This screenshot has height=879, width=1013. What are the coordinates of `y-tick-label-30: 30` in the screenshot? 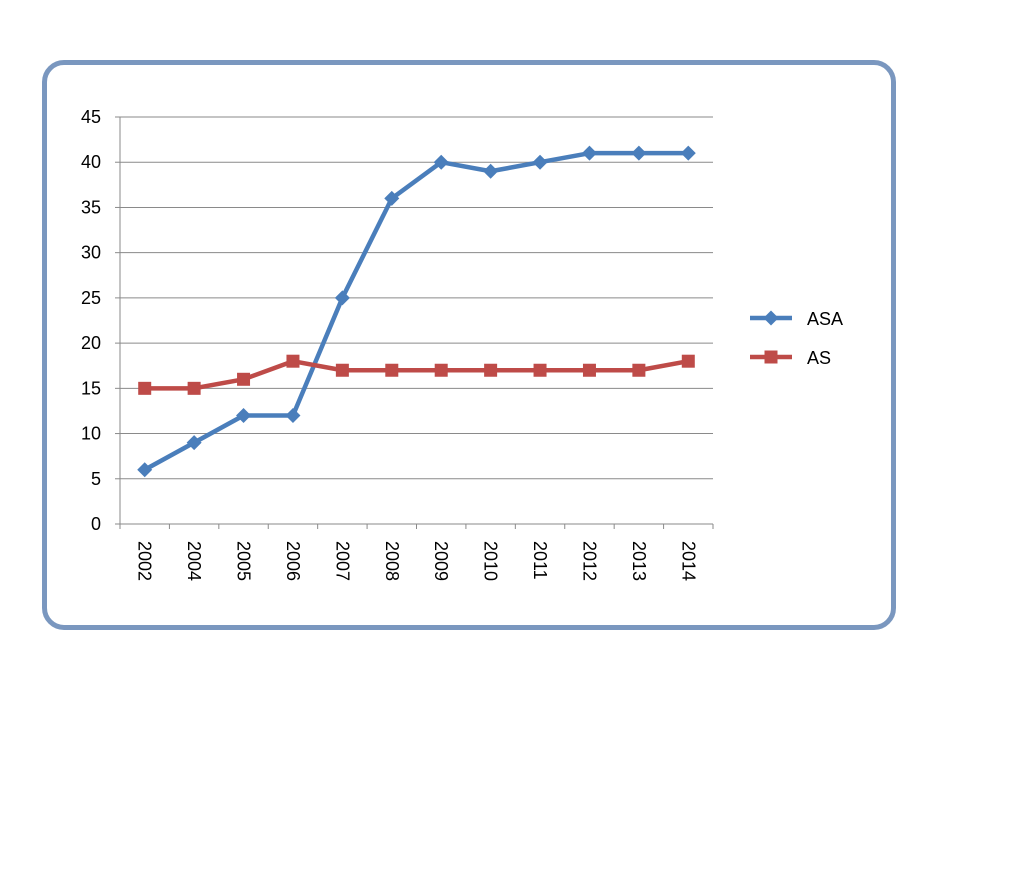 It's located at (91, 253).